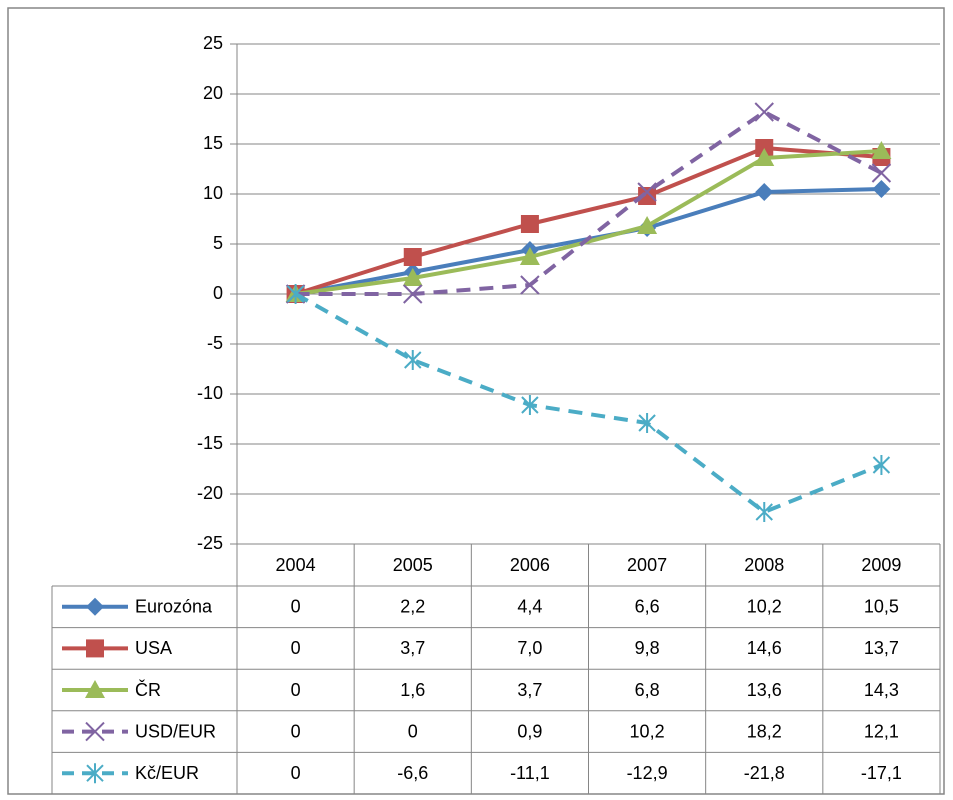  Describe the element at coordinates (647, 607) in the screenshot. I see `value-label: 6,6` at that location.